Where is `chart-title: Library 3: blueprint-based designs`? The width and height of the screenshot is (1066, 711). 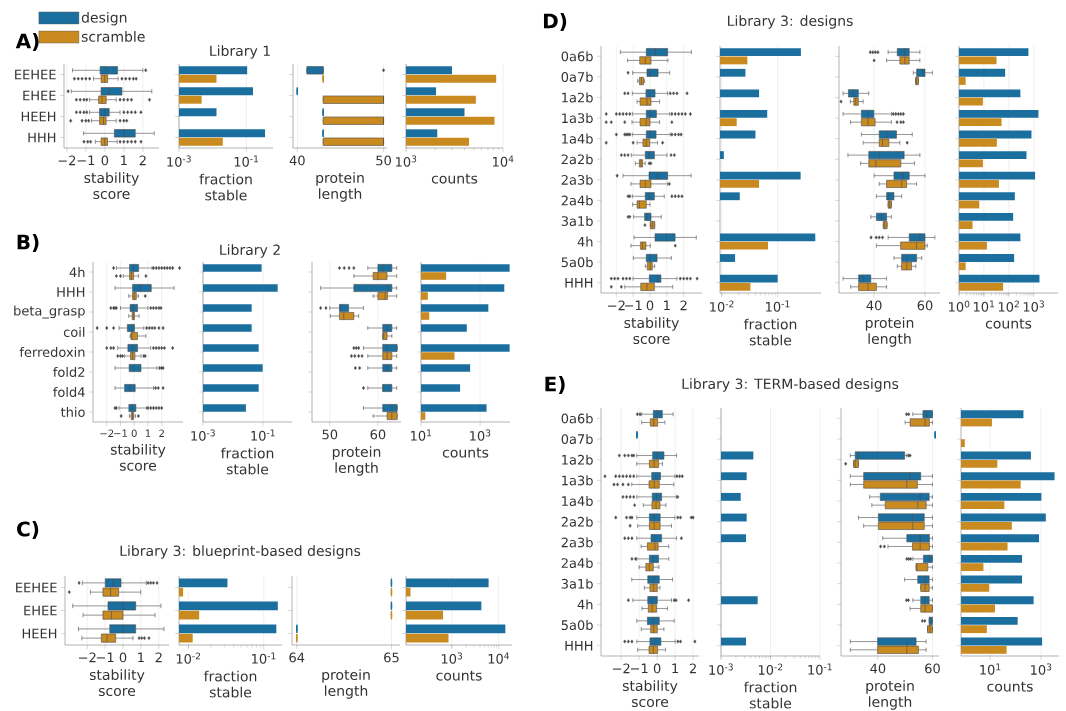 chart-title: Library 3: blueprint-based designs is located at coordinates (240, 552).